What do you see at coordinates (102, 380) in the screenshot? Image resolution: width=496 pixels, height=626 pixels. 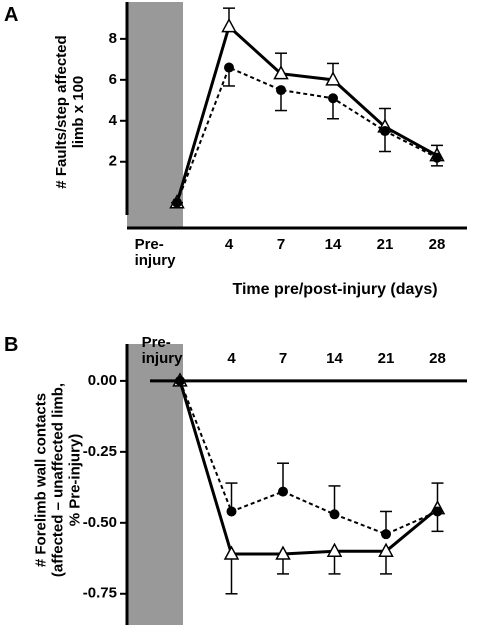 I see `y-tick-label: 0.00` at bounding box center [102, 380].